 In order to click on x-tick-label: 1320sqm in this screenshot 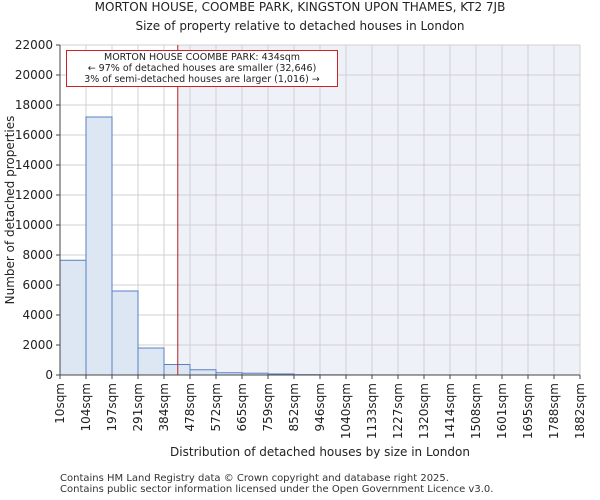, I will do `click(424, 411)`.